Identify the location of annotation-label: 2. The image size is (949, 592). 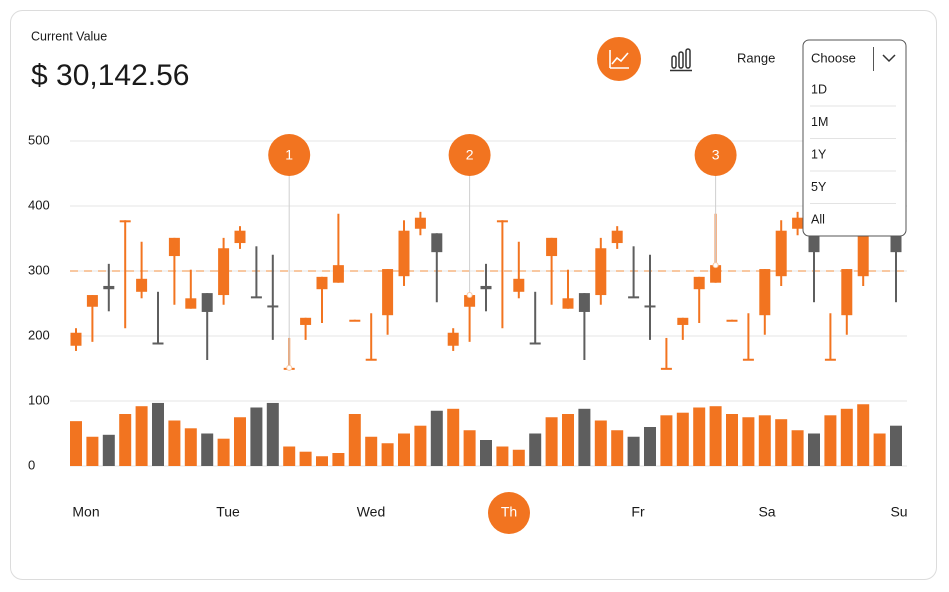
(470, 155).